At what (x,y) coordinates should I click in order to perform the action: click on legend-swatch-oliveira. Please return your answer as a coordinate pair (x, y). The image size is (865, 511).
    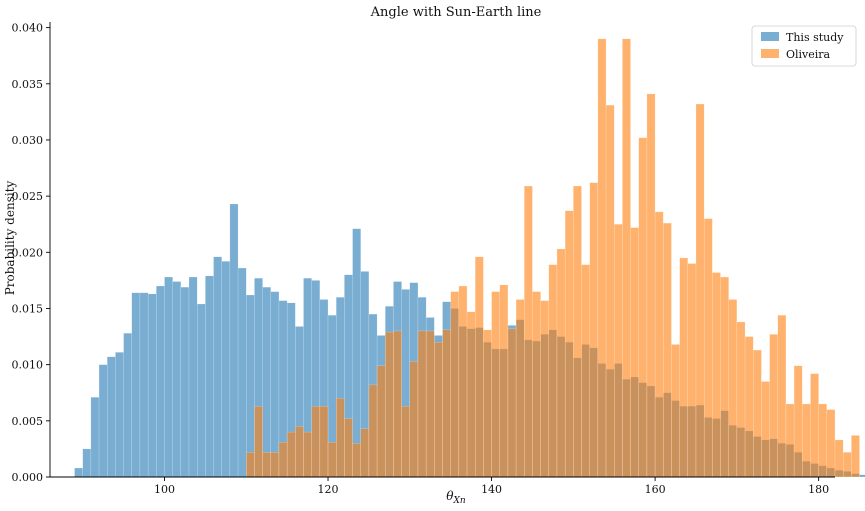
    Looking at the image, I should click on (770, 53).